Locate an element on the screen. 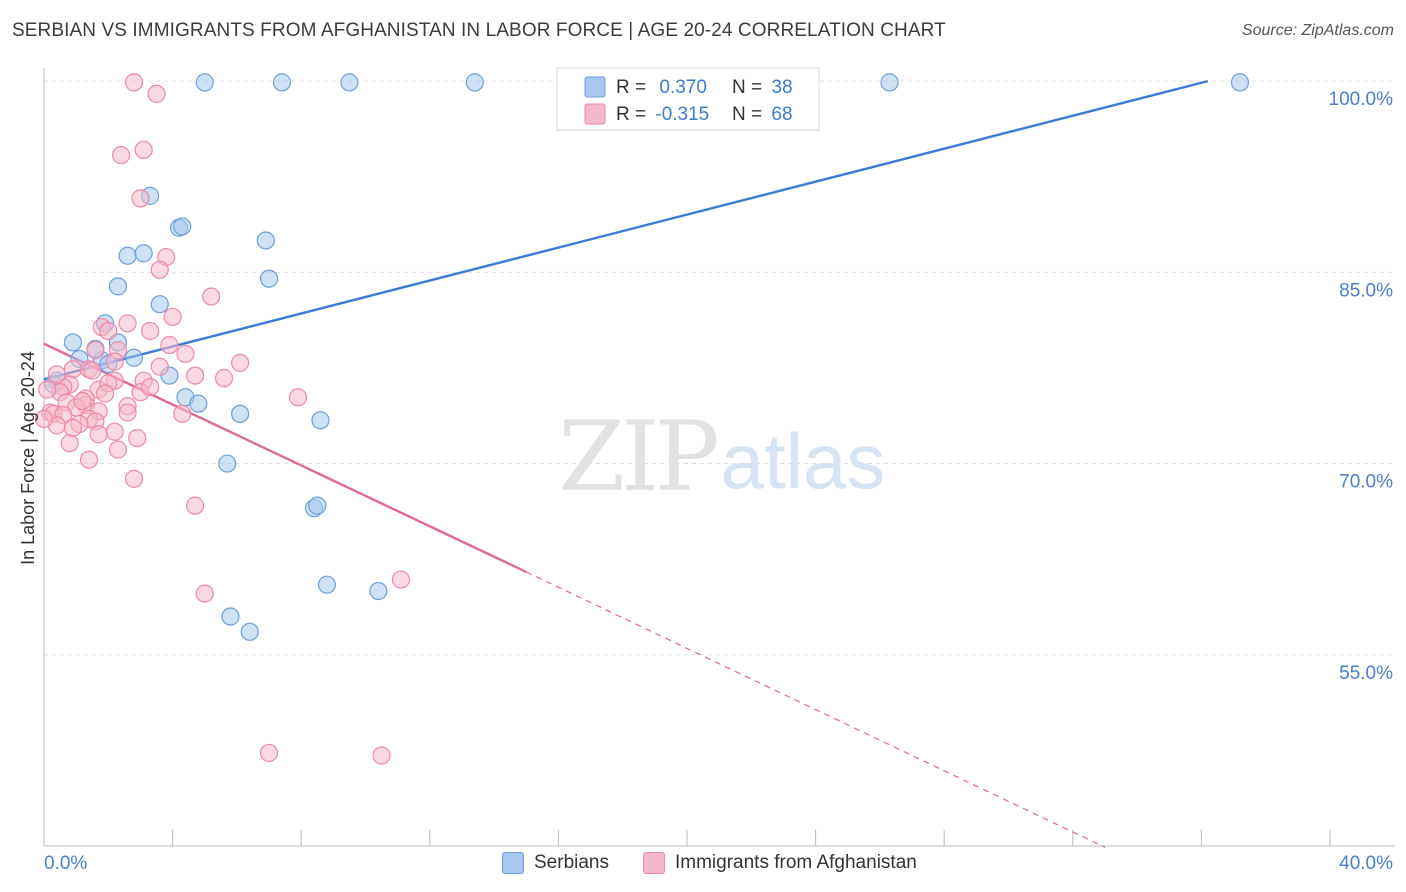  legend-swatch-serbians-bottom is located at coordinates (513, 863).